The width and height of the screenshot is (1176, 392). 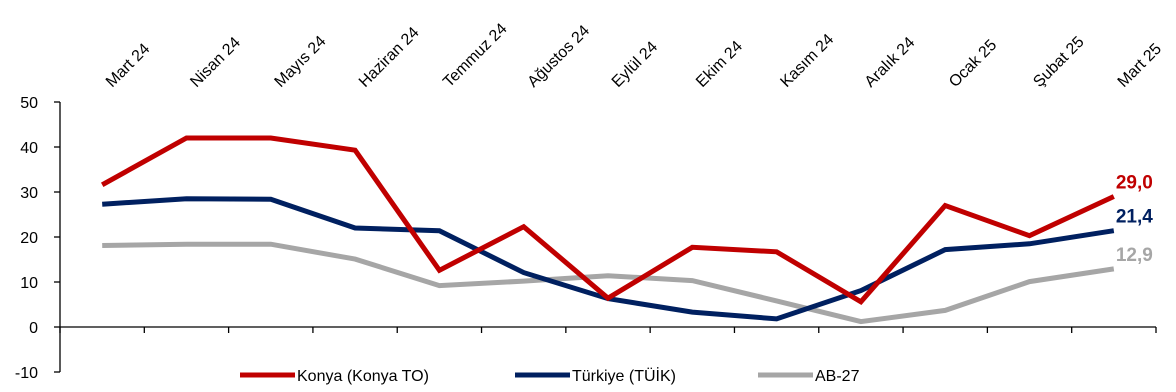 What do you see at coordinates (128, 65) in the screenshot?
I see `x-tick-label: Mart 24` at bounding box center [128, 65].